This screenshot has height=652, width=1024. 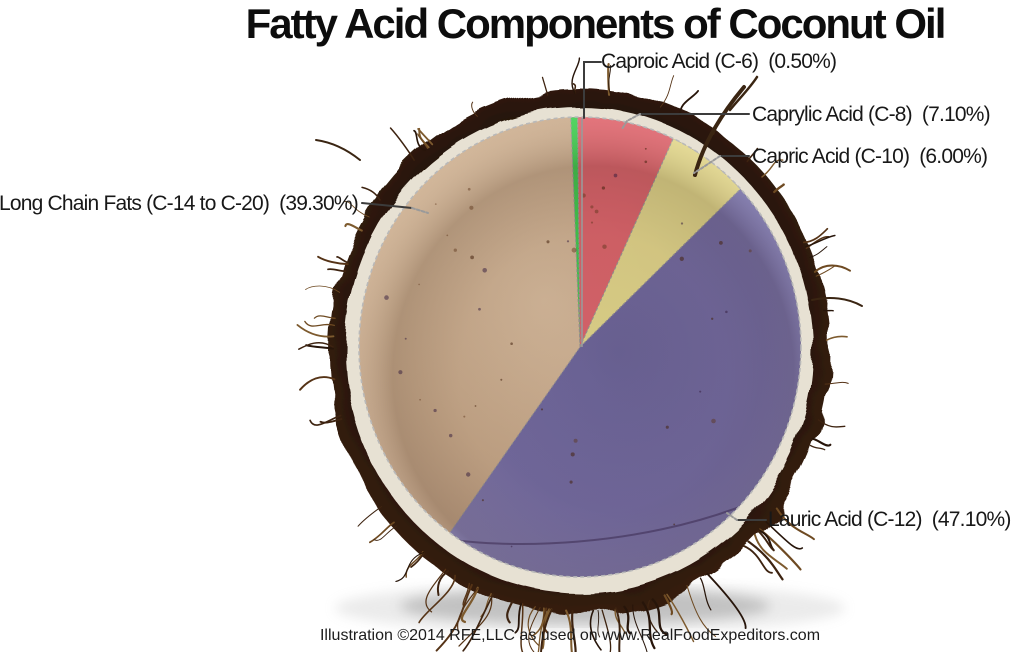 I want to click on callout-label-caproic: Caproic Acid (C-6) (0.50%), so click(x=719, y=61).